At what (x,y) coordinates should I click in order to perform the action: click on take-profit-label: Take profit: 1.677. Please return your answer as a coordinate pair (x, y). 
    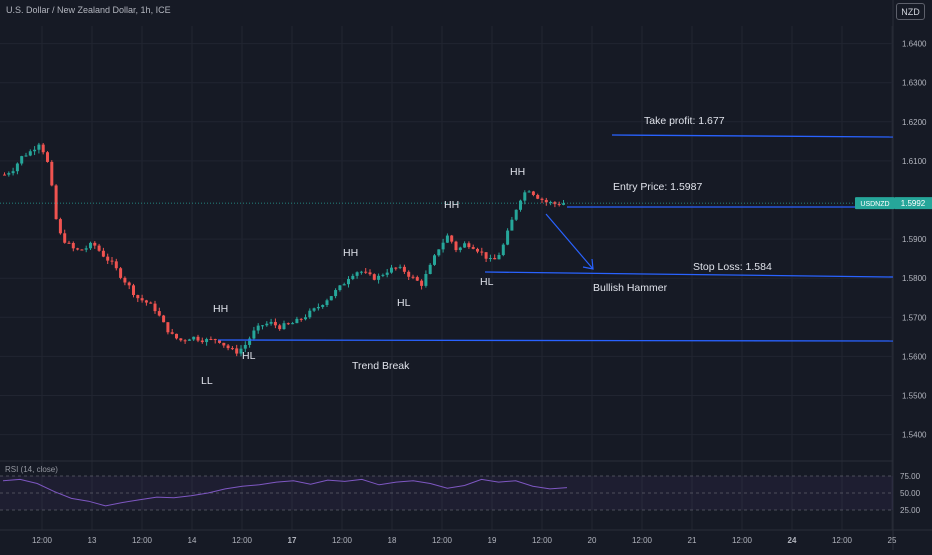
    Looking at the image, I should click on (684, 121).